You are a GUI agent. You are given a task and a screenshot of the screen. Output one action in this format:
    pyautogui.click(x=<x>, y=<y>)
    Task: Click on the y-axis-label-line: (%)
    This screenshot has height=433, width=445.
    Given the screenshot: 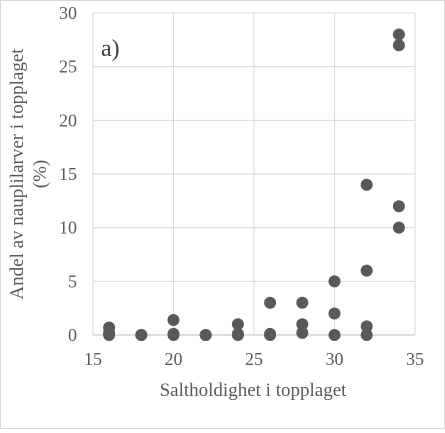 What is the action you would take?
    pyautogui.click(x=40, y=174)
    